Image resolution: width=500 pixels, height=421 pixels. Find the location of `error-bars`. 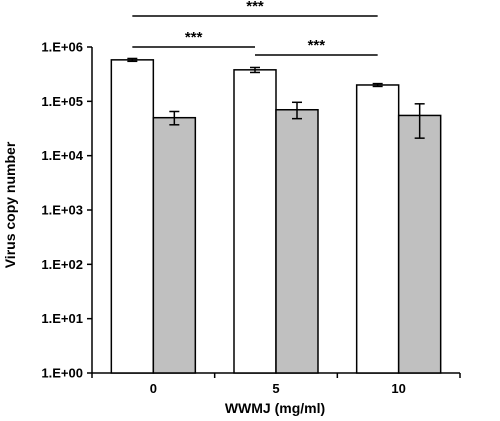

error-bars is located at coordinates (276, 98).